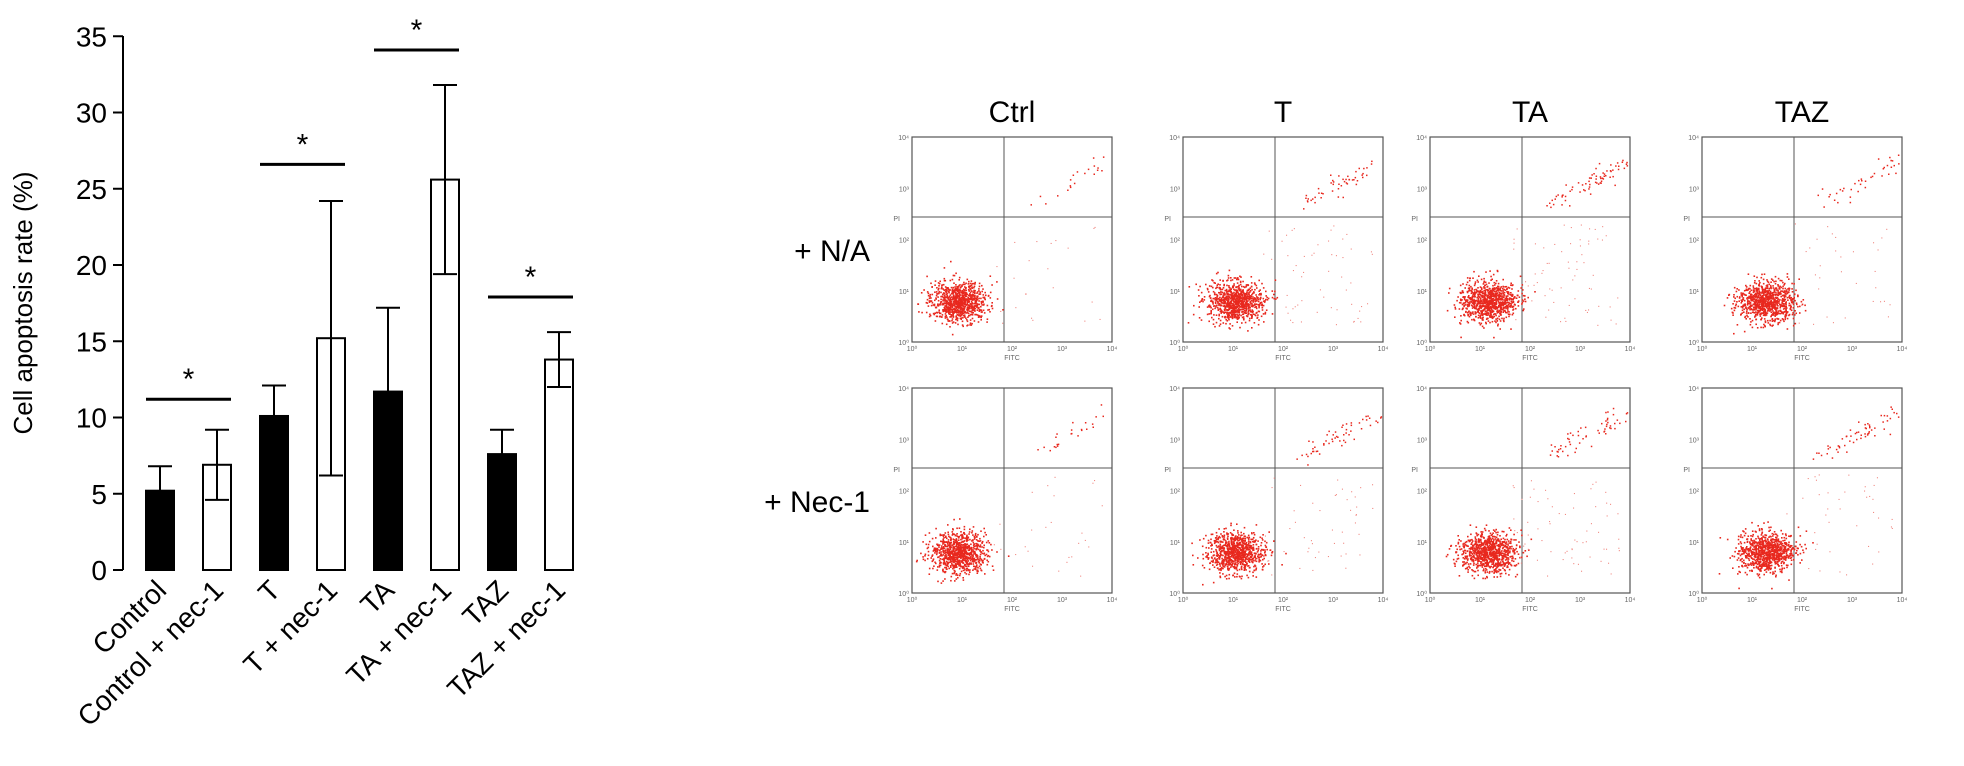 Image resolution: width=1964 pixels, height=766 pixels. Describe the element at coordinates (904, 543) in the screenshot. I see `y-tick-label: 10¹` at that location.